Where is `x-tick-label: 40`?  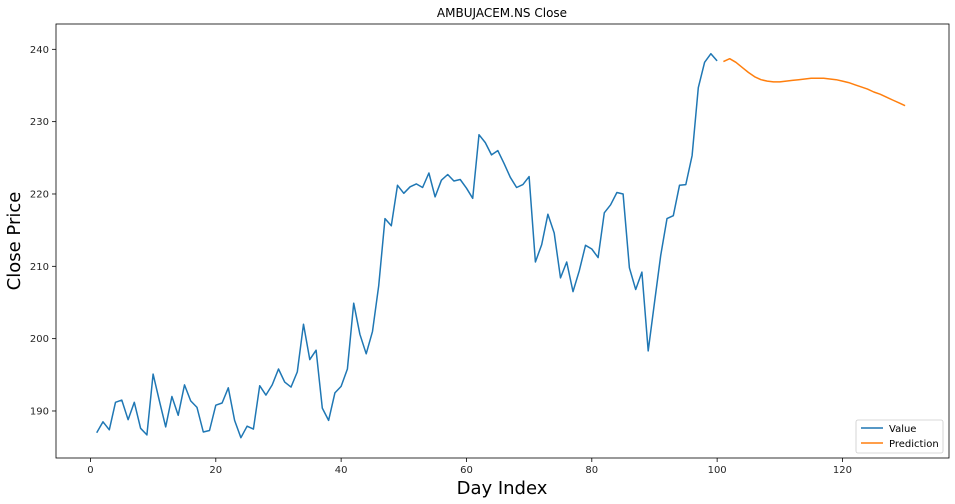
x-tick-label: 40 is located at coordinates (341, 470).